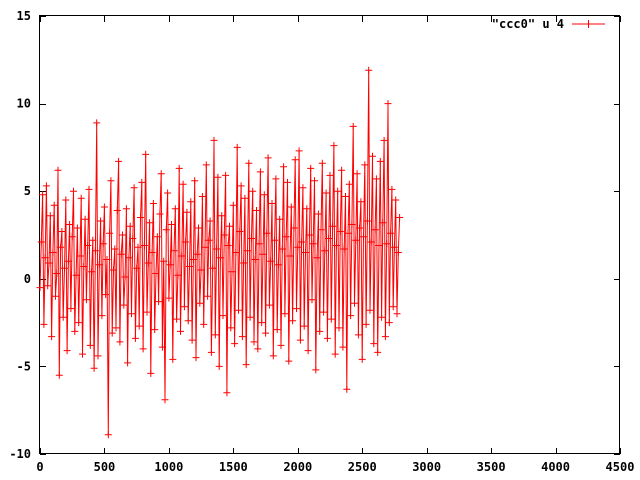 The width and height of the screenshot is (640, 480). Describe the element at coordinates (105, 467) in the screenshot. I see `x-tick-label: 500` at that location.